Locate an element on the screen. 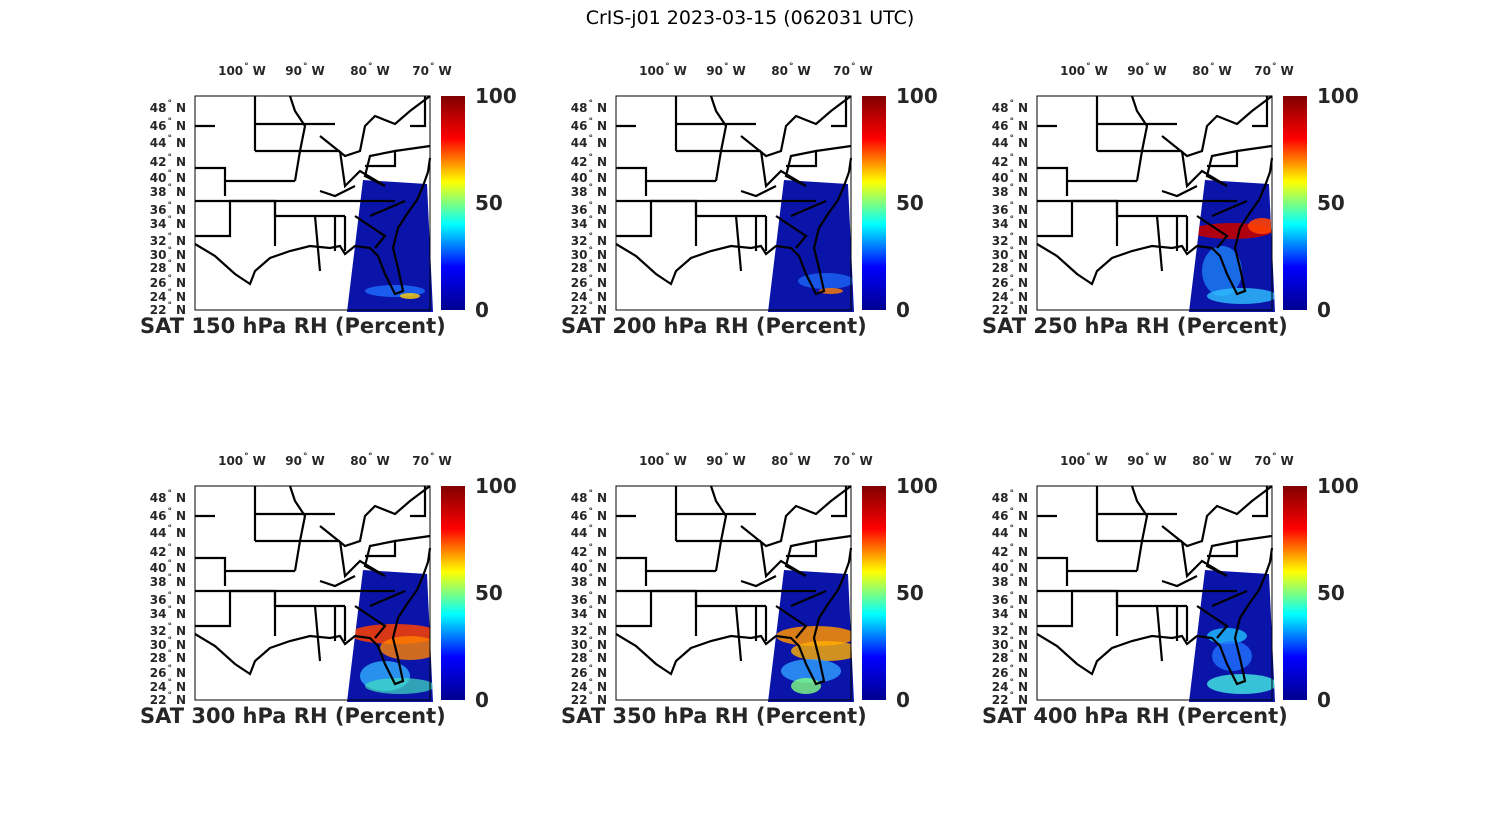 This screenshot has height=825, width=1500. lat-tick-label: 38° N is located at coordinates (584, 581).